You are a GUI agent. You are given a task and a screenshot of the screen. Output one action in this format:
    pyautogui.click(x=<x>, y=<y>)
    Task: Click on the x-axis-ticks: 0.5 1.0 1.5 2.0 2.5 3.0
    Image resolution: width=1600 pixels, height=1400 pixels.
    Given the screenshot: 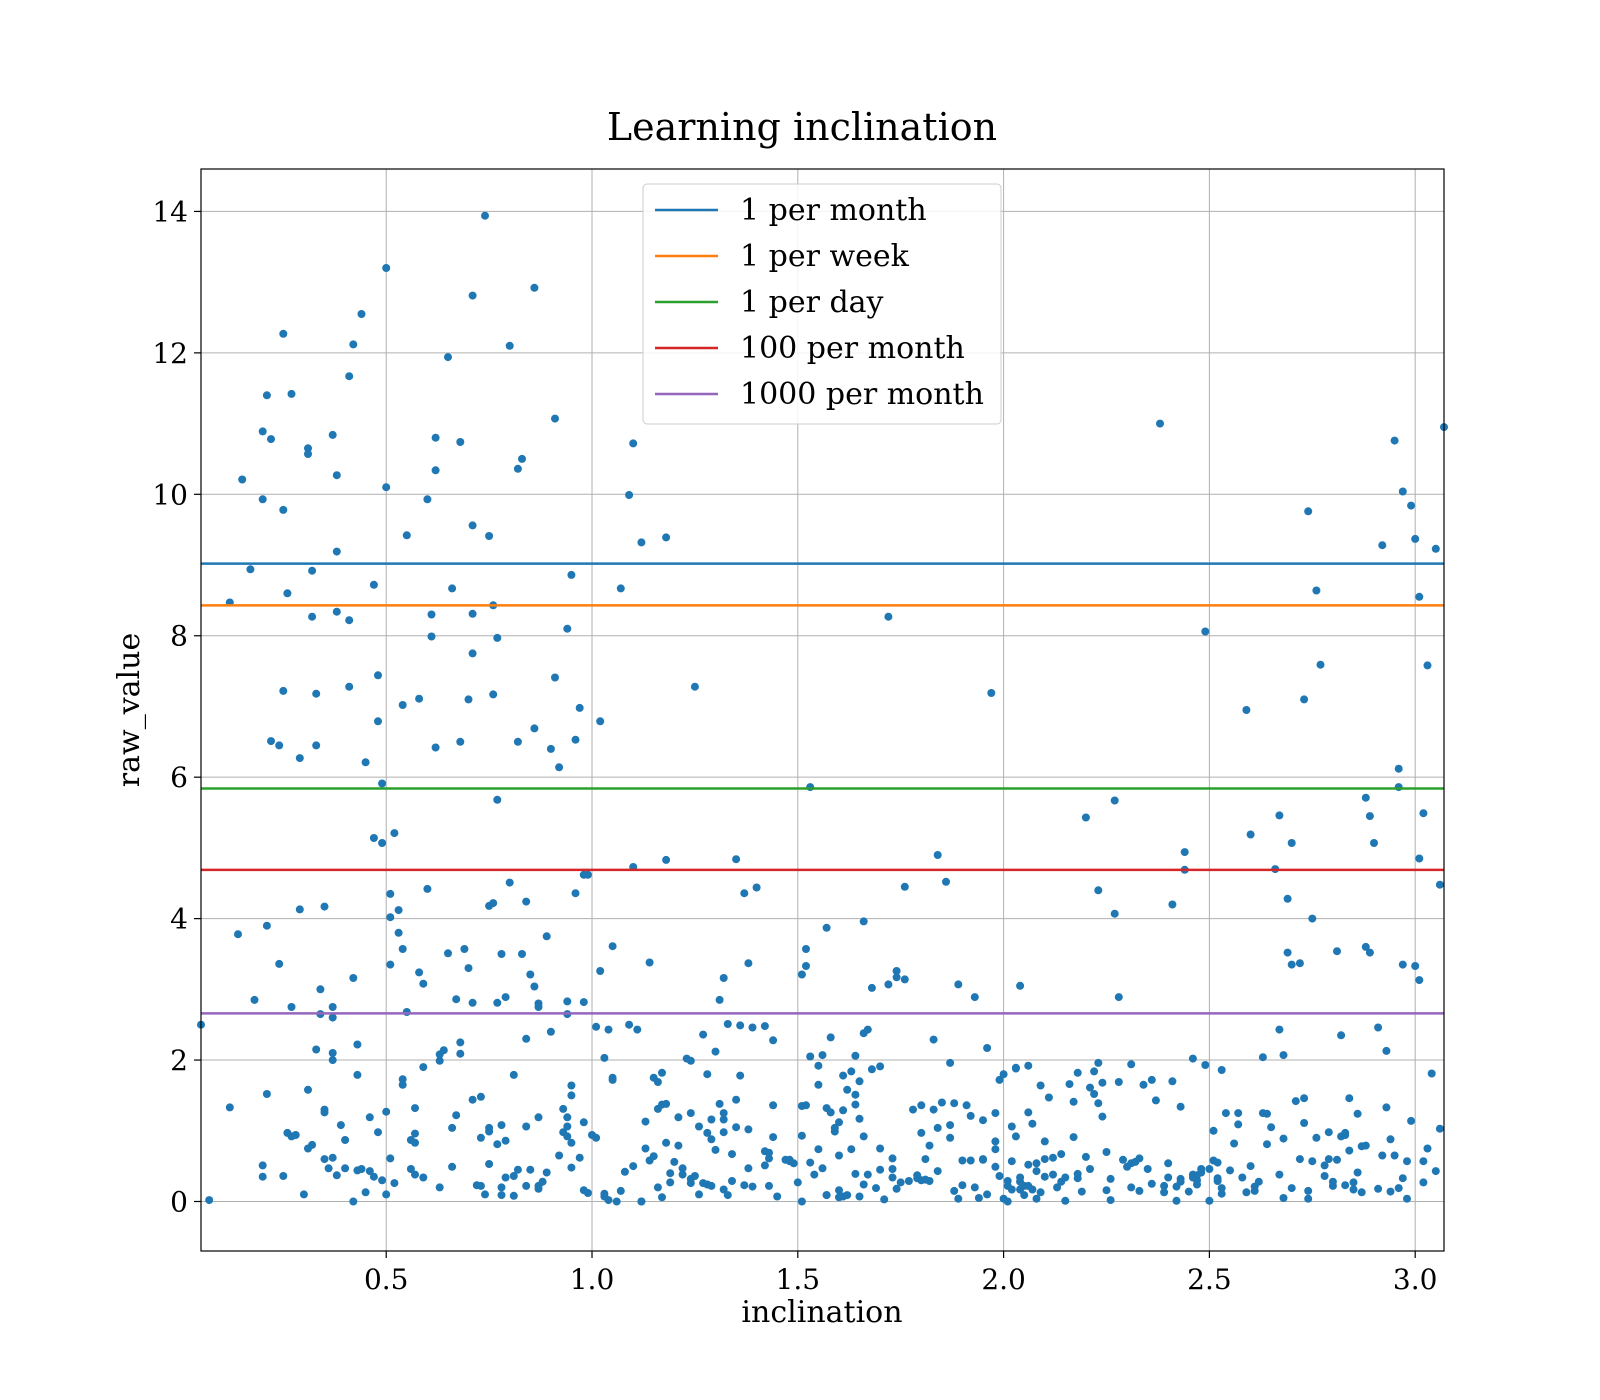 What is the action you would take?
    pyautogui.click(x=900, y=1273)
    